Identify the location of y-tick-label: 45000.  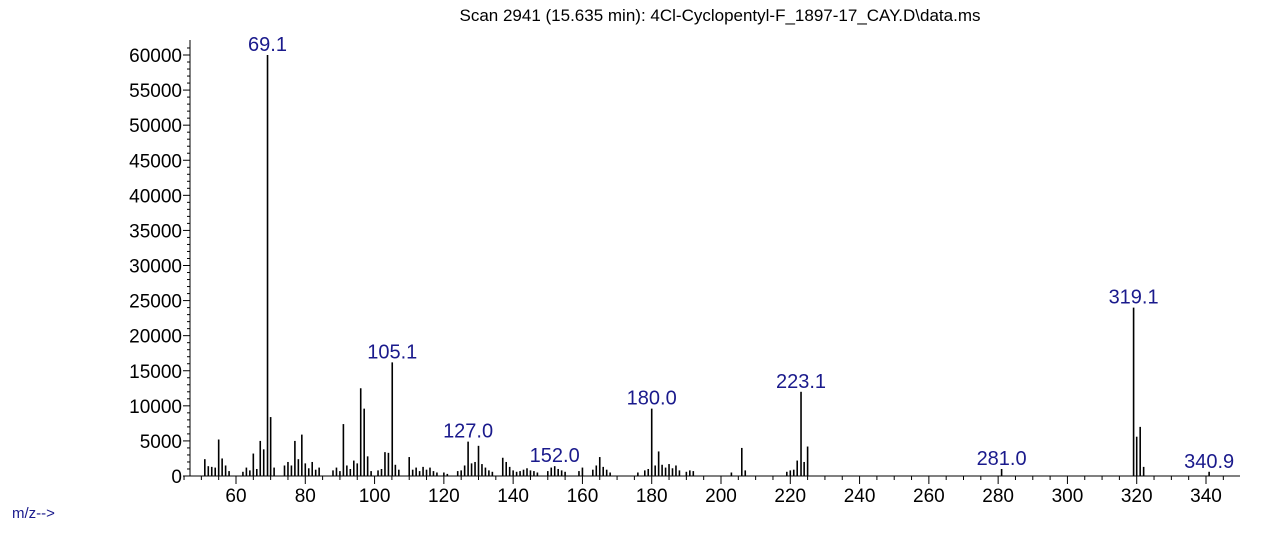
(155, 161).